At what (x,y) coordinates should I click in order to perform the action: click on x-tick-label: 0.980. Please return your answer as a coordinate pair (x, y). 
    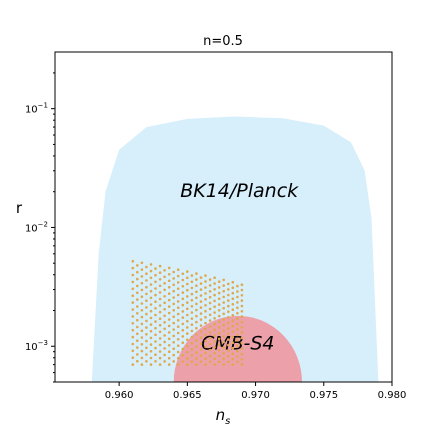
    Looking at the image, I should click on (392, 395).